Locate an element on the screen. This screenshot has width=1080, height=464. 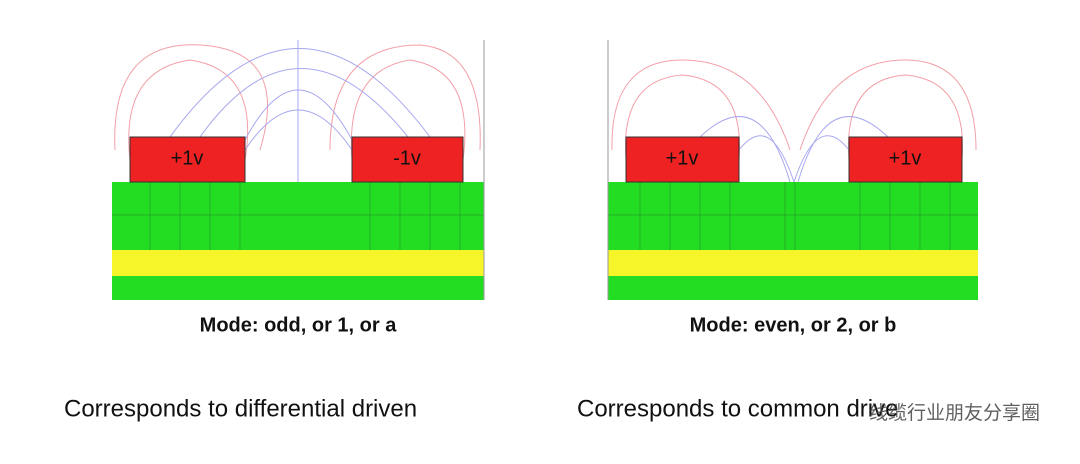
description: Corresponds to differential driven is located at coordinates (240, 408).